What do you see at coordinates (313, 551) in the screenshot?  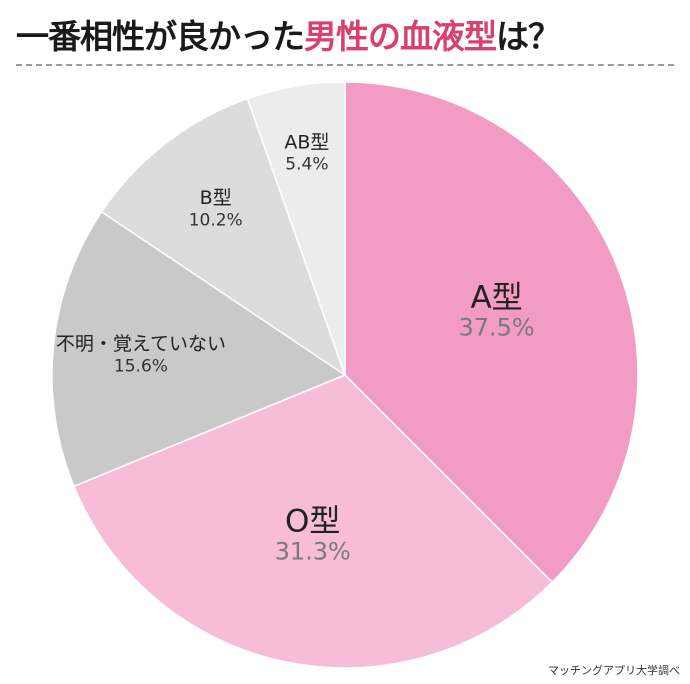 I see `slice-value-1: 31.3%` at bounding box center [313, 551].